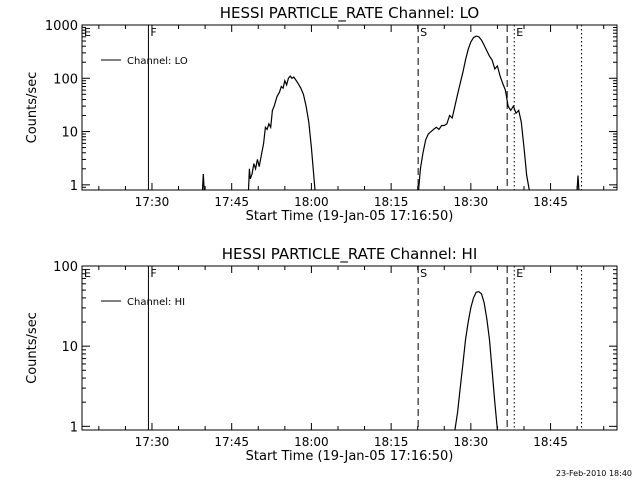  Describe the element at coordinates (157, 61) in the screenshot. I see `legend-entry: Channel: LO` at that location.